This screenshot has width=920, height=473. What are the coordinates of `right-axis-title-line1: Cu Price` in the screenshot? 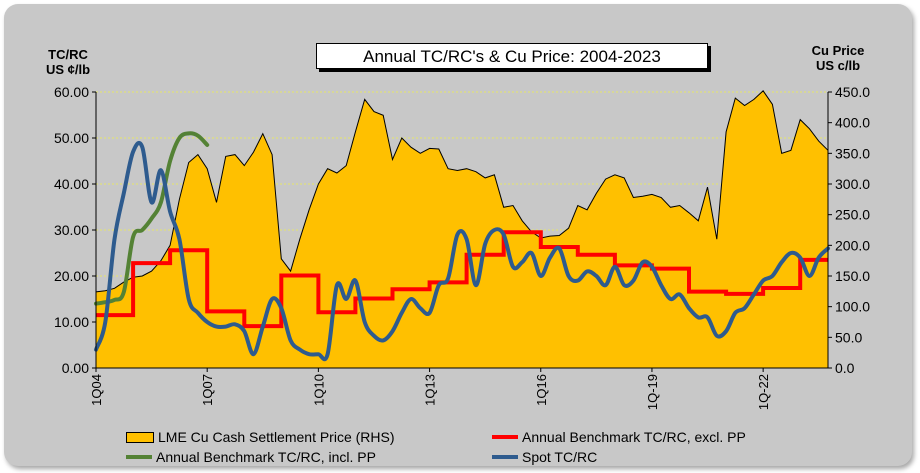 It's located at (838, 50).